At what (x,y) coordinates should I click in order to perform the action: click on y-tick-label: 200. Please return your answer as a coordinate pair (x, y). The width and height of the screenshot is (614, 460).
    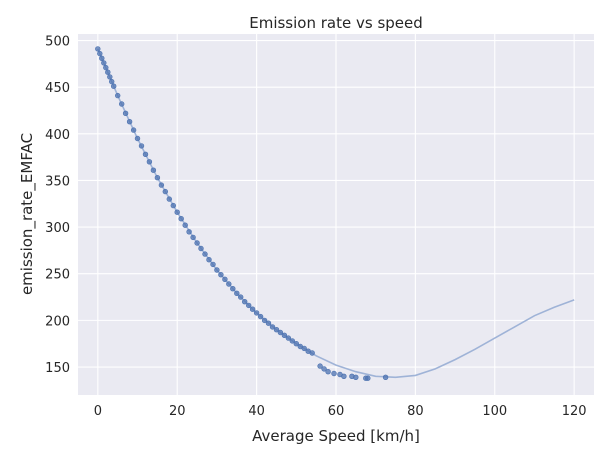
    Looking at the image, I should click on (57, 321).